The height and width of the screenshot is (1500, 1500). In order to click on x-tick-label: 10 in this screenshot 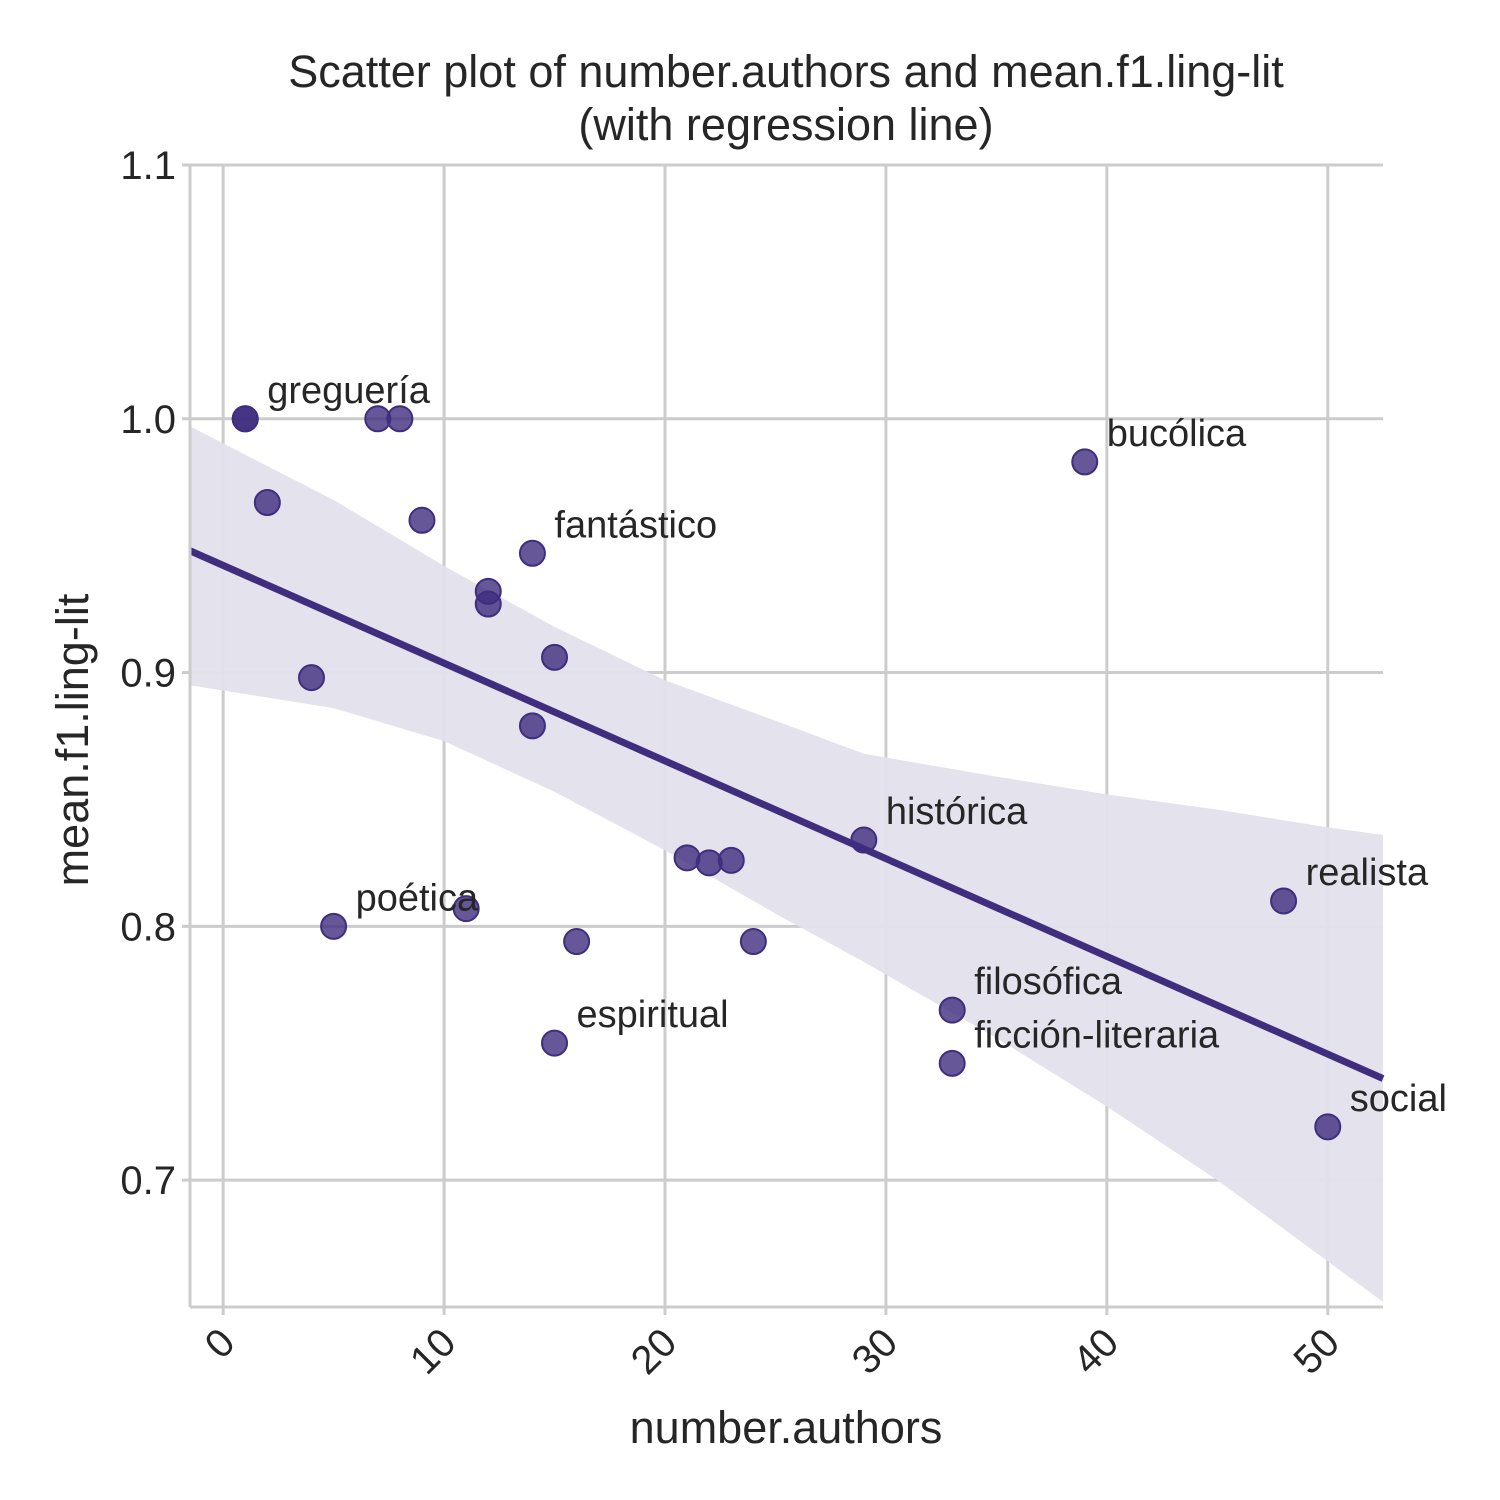, I will do `click(433, 1351)`.